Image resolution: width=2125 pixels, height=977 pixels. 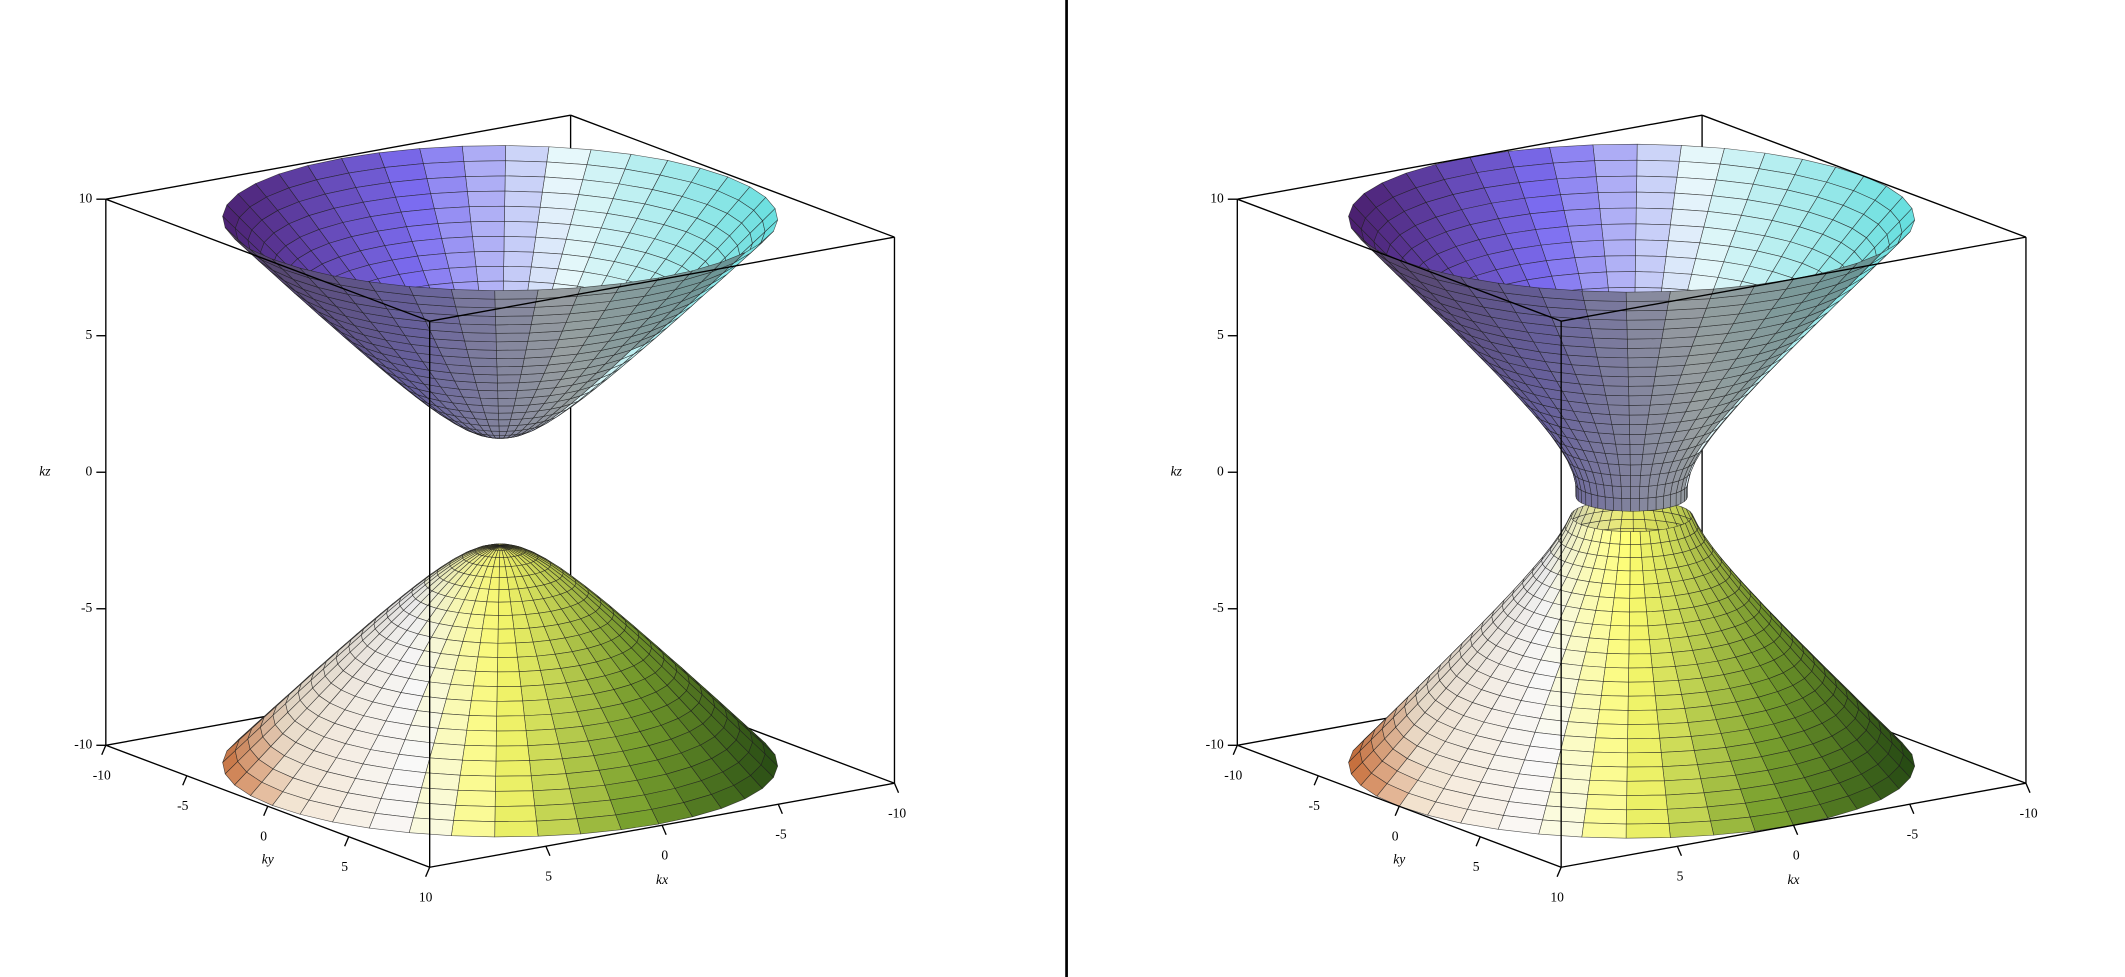 What do you see at coordinates (732, 176) in the screenshot?
I see `box-edge` at bounding box center [732, 176].